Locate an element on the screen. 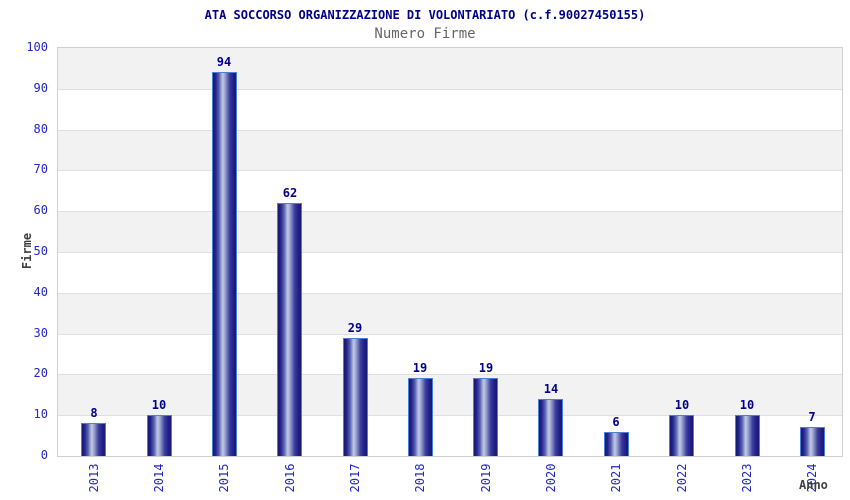 The height and width of the screenshot is (500, 850). bar-value-label: 14 is located at coordinates (551, 389).